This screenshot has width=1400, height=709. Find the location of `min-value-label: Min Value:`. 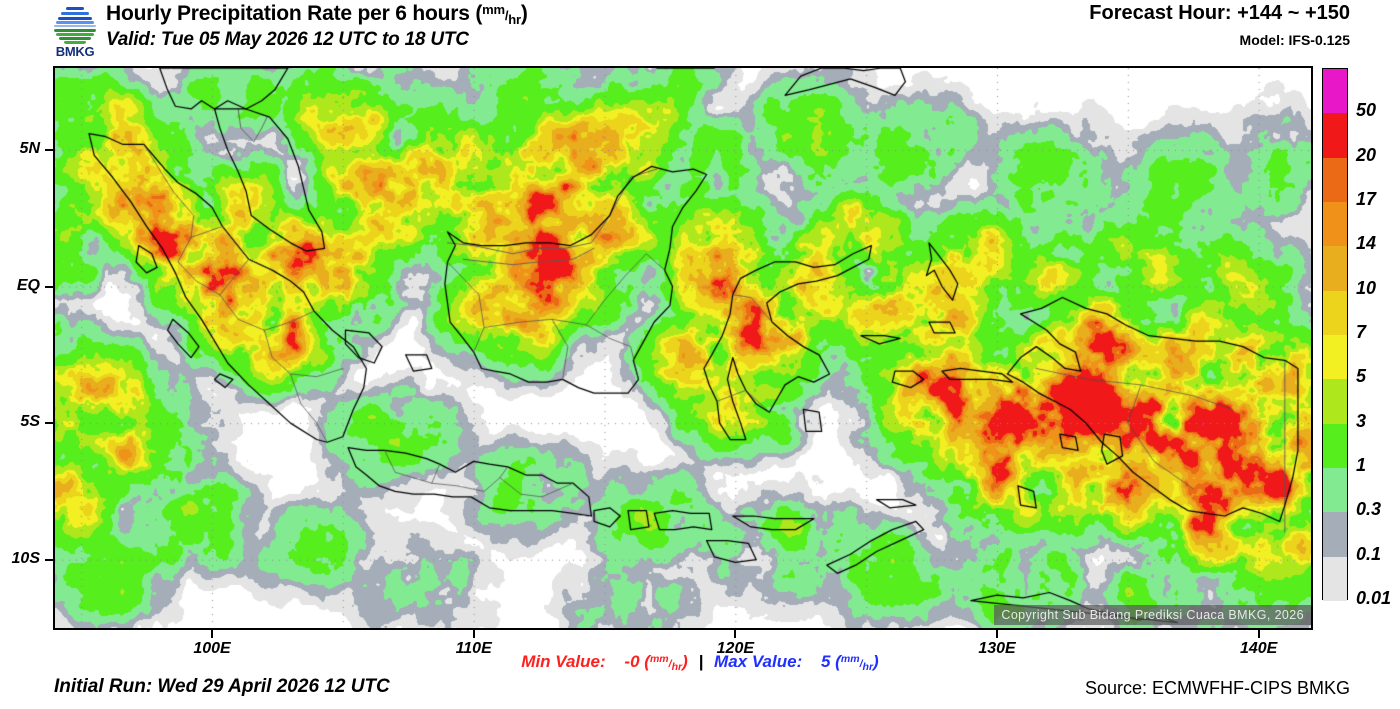

min-value-label: Min Value: is located at coordinates (563, 661).